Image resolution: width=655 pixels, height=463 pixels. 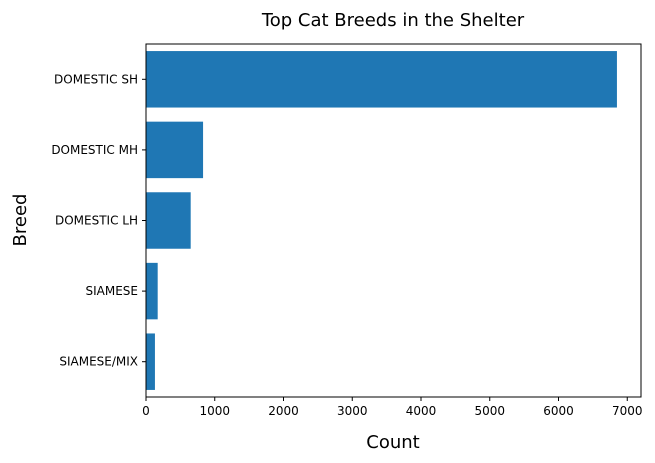 What do you see at coordinates (146, 411) in the screenshot?
I see `x-tick-label: 0` at bounding box center [146, 411].